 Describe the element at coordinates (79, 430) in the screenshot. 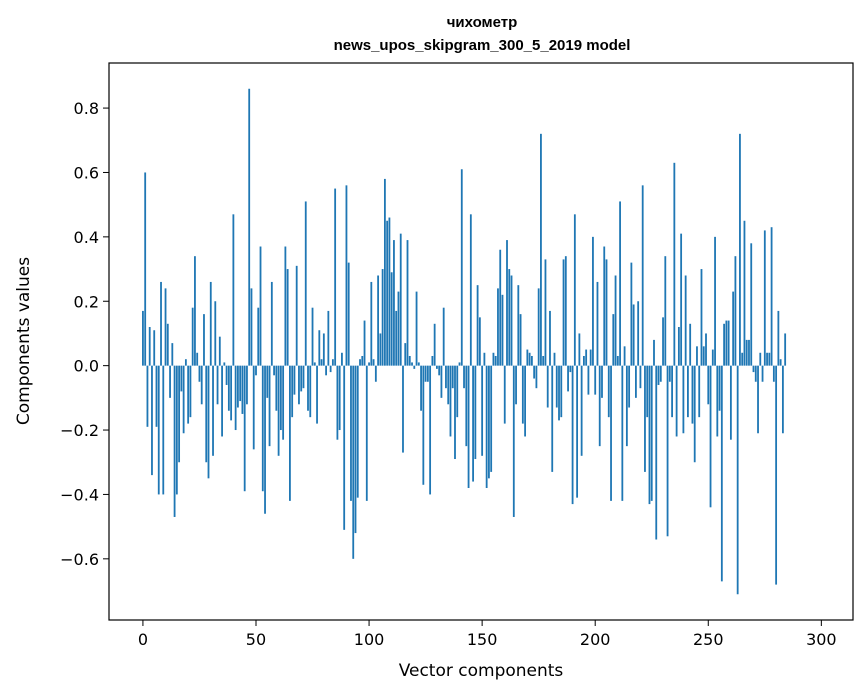

I see `y-tick-label: −0.2` at that location.